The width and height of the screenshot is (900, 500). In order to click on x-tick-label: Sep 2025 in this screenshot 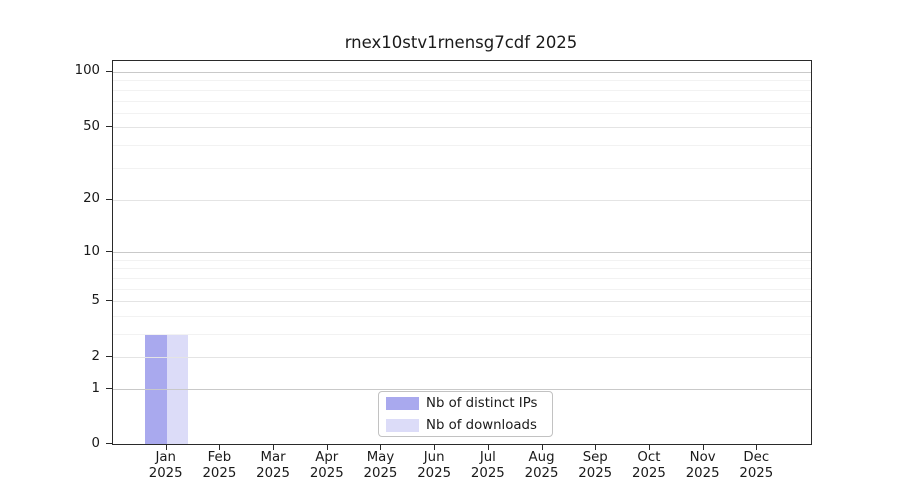, I will do `click(595, 465)`.